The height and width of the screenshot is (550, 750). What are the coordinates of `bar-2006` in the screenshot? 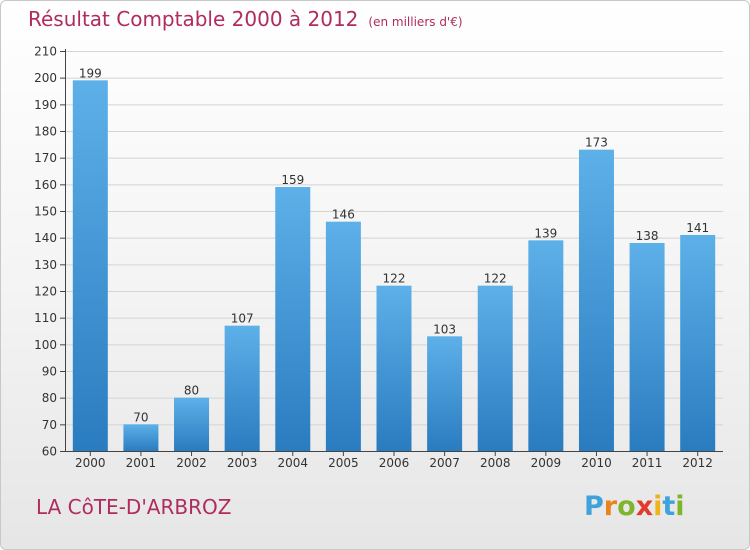 It's located at (394, 368).